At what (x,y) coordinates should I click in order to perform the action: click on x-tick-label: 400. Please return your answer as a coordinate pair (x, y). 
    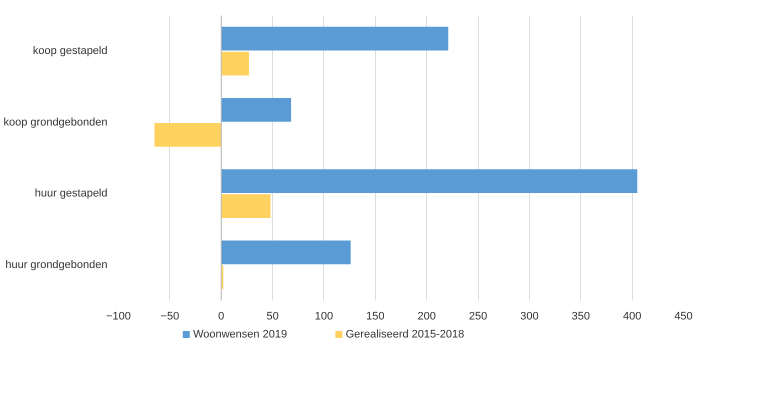
    Looking at the image, I should click on (632, 316).